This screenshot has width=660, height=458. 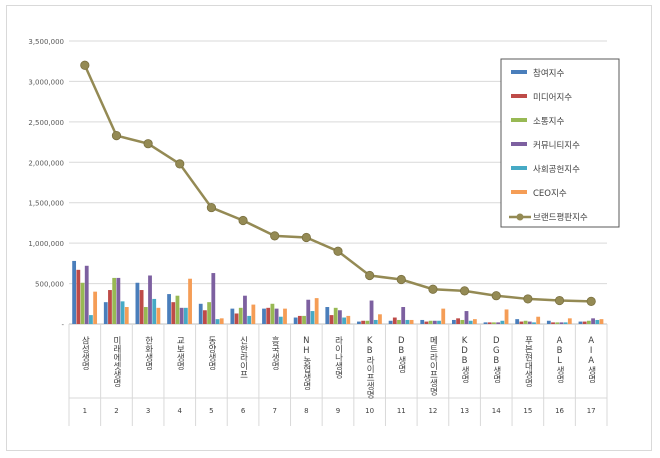 What do you see at coordinates (148, 353) in the screenshot?
I see `x-tick-label: 한화생명` at bounding box center [148, 353].